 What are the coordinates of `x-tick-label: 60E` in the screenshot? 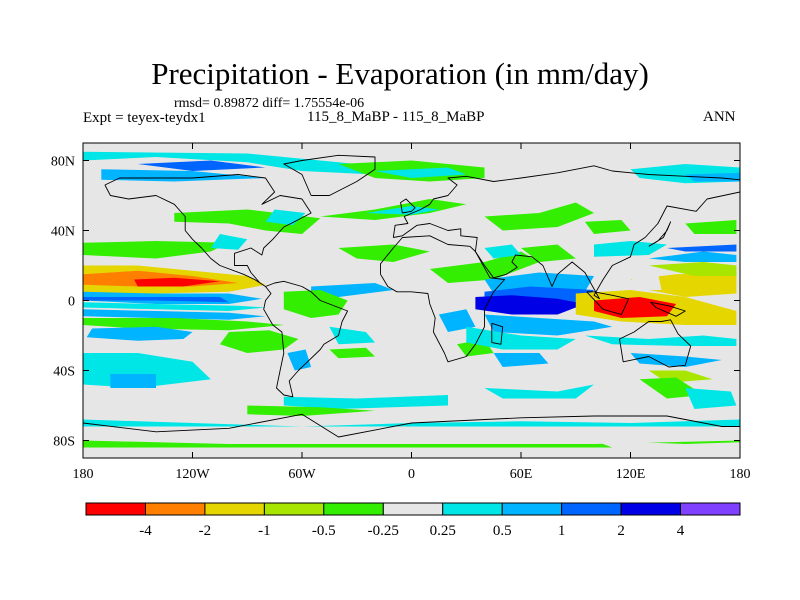 It's located at (521, 474).